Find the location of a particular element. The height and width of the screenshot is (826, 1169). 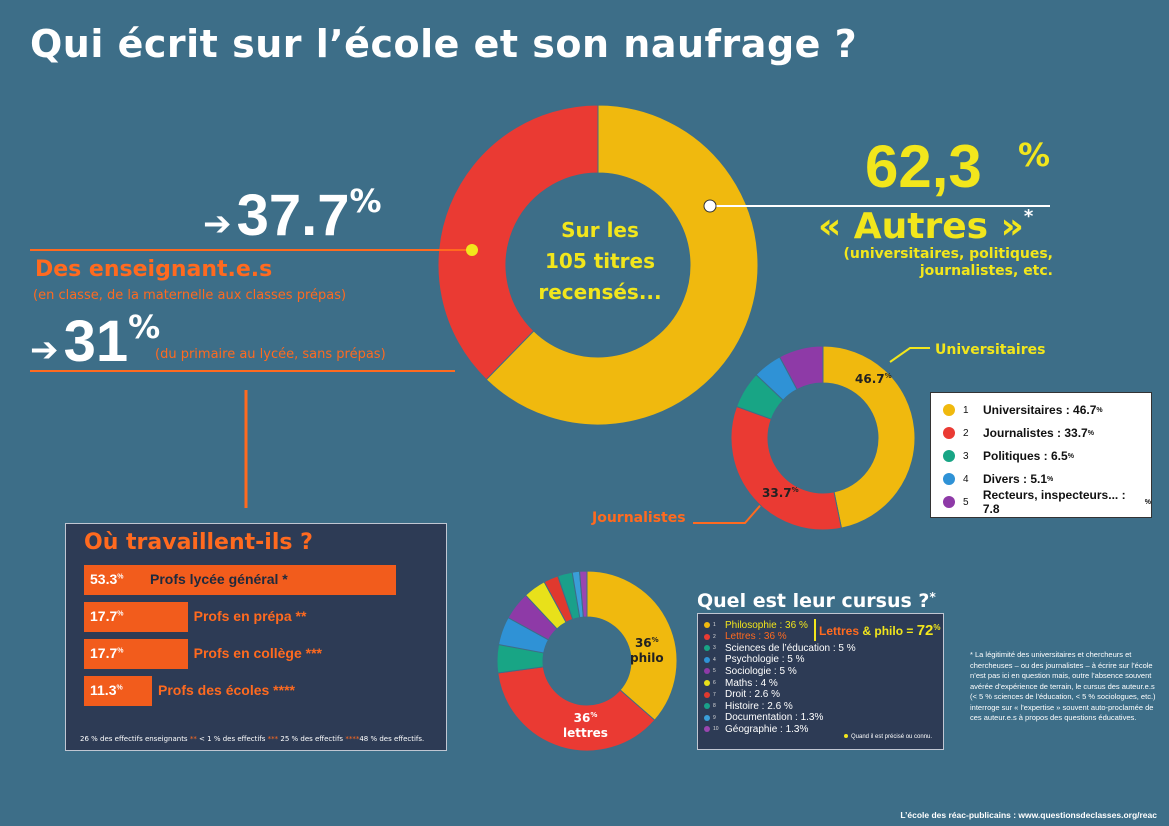

cursus-slice-label-lettres: 36% lettres is located at coordinates (585, 724).